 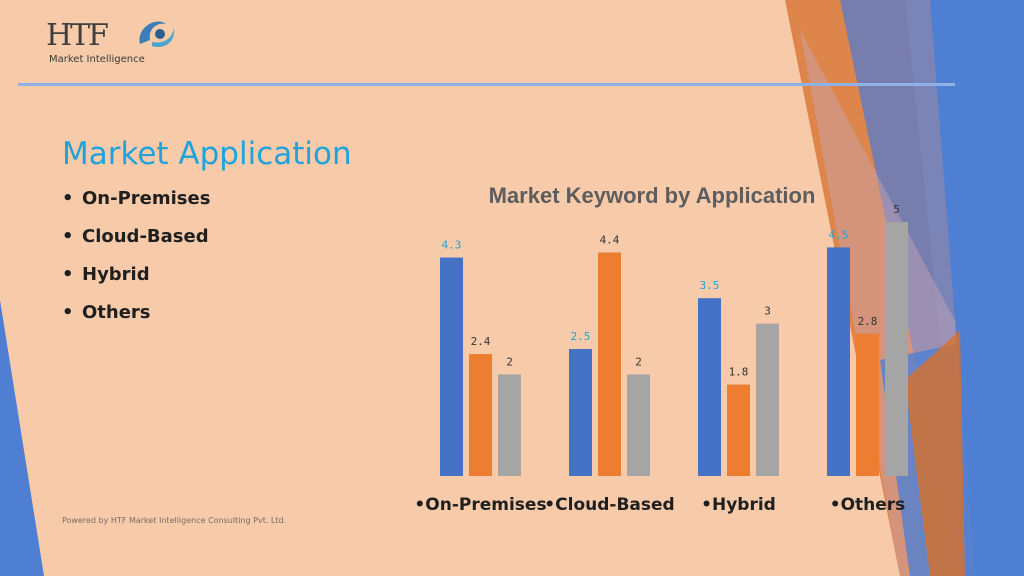 I want to click on data-label-group: 4.3 2.4 2 2.5 4.4 2 3.5 1.8 3 4.5 2.8 5, so click(x=671, y=291).